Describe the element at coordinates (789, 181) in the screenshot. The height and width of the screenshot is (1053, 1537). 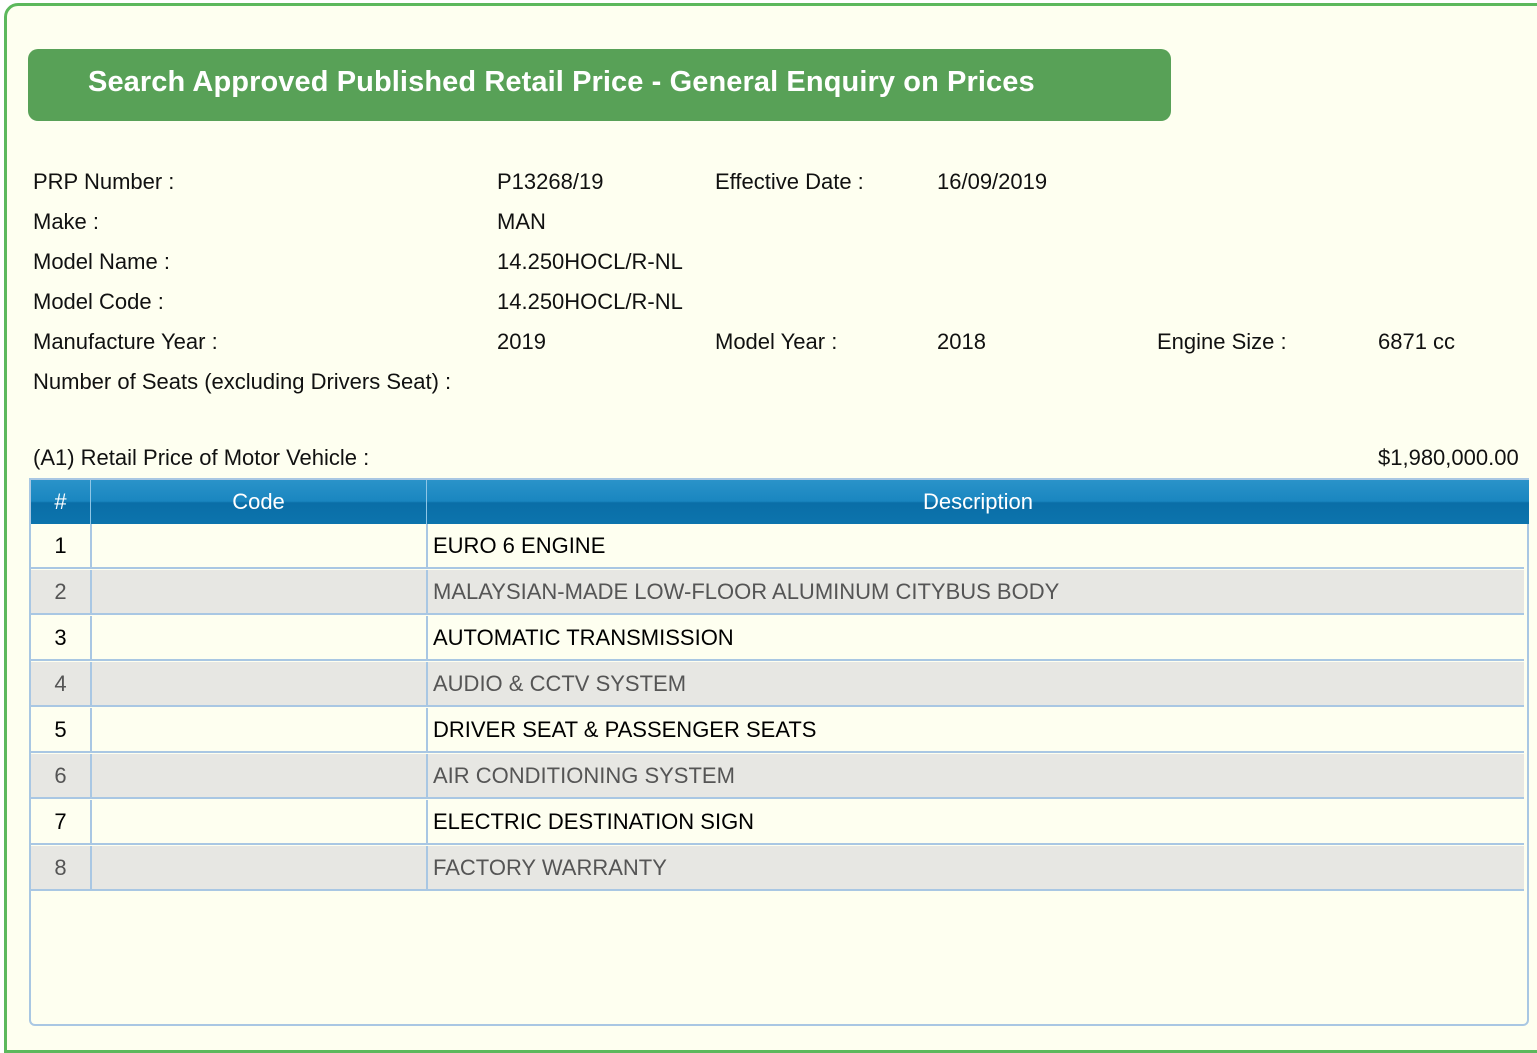
I see `effective-date-label: Effective Date :` at that location.